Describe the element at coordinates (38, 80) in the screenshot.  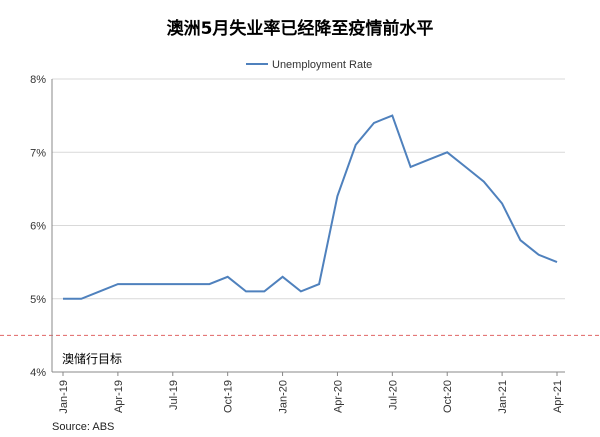
I see `y-tick-label: 8%` at that location.